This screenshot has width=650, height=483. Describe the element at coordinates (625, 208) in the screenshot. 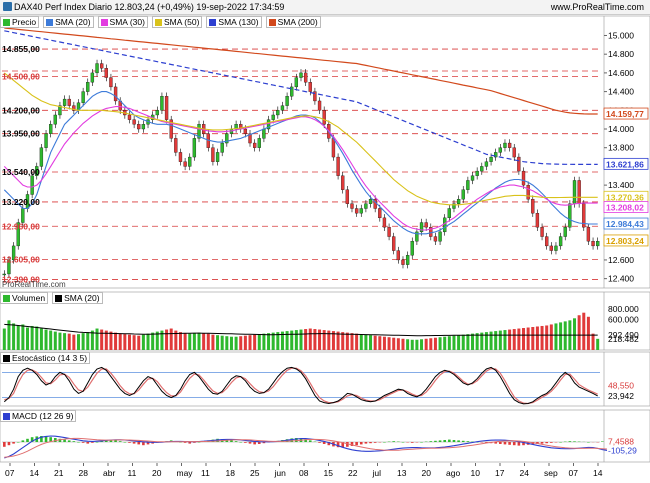

I see `price-tag-label: 13.208,02` at that location.